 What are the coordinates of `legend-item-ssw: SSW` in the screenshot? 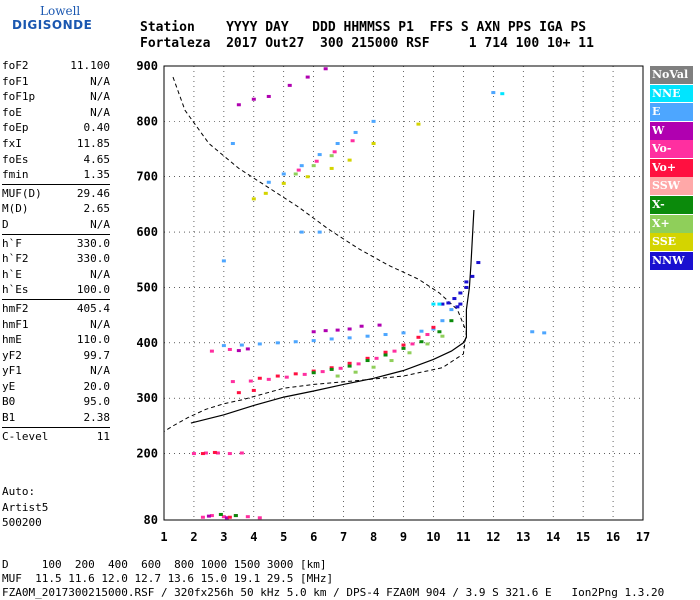 It's located at (671, 186).